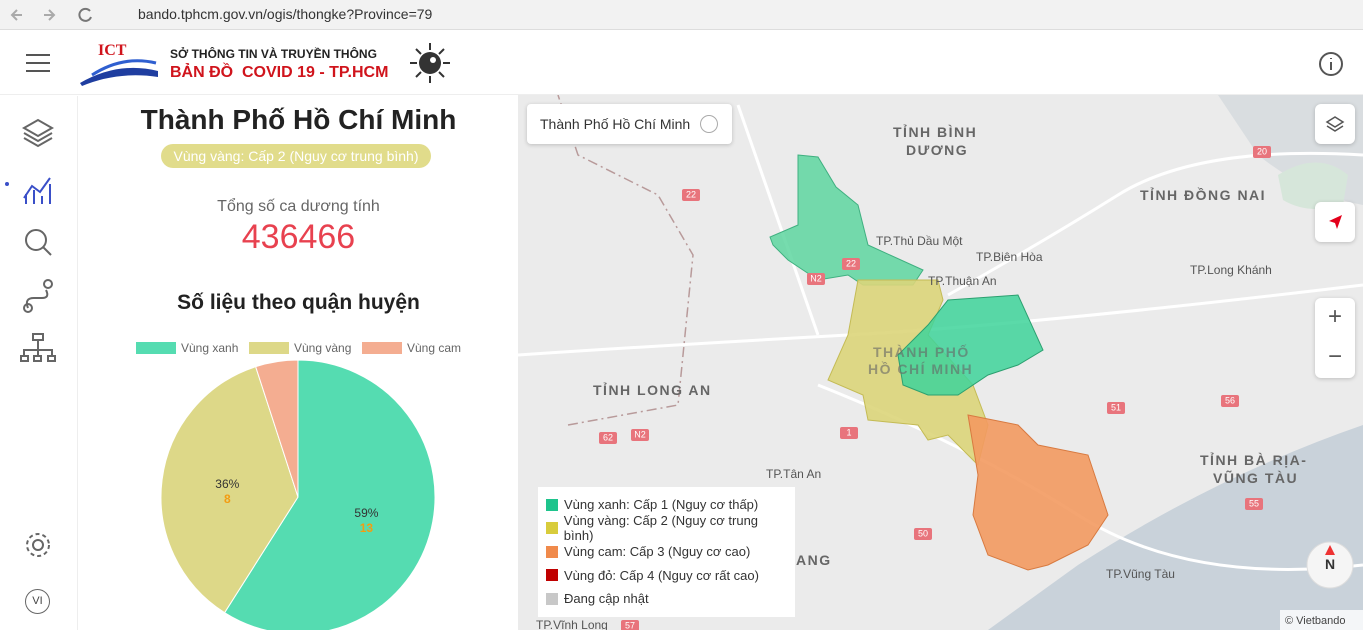 The width and height of the screenshot is (1363, 630). What do you see at coordinates (227, 499) in the screenshot?
I see `slice-count: 8` at bounding box center [227, 499].